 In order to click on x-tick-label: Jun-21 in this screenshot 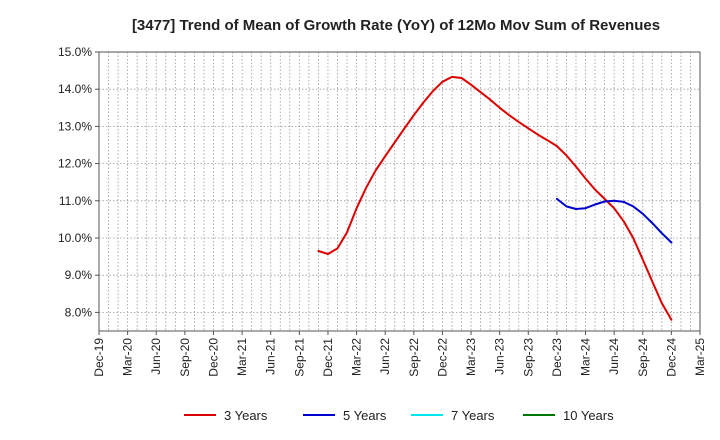, I will do `click(271, 356)`.